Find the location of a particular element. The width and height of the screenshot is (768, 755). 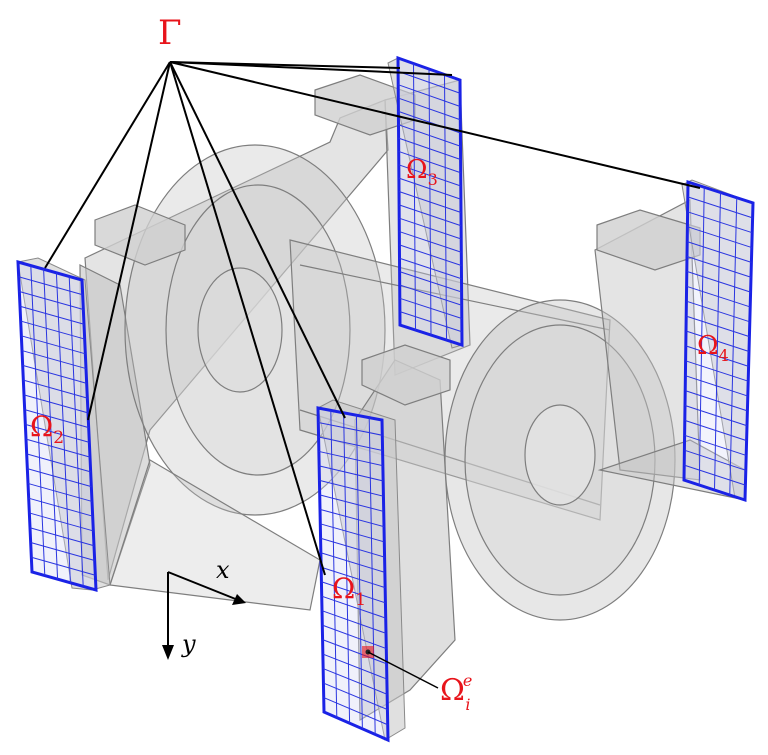

panel-omega2 is located at coordinates (63, 425).